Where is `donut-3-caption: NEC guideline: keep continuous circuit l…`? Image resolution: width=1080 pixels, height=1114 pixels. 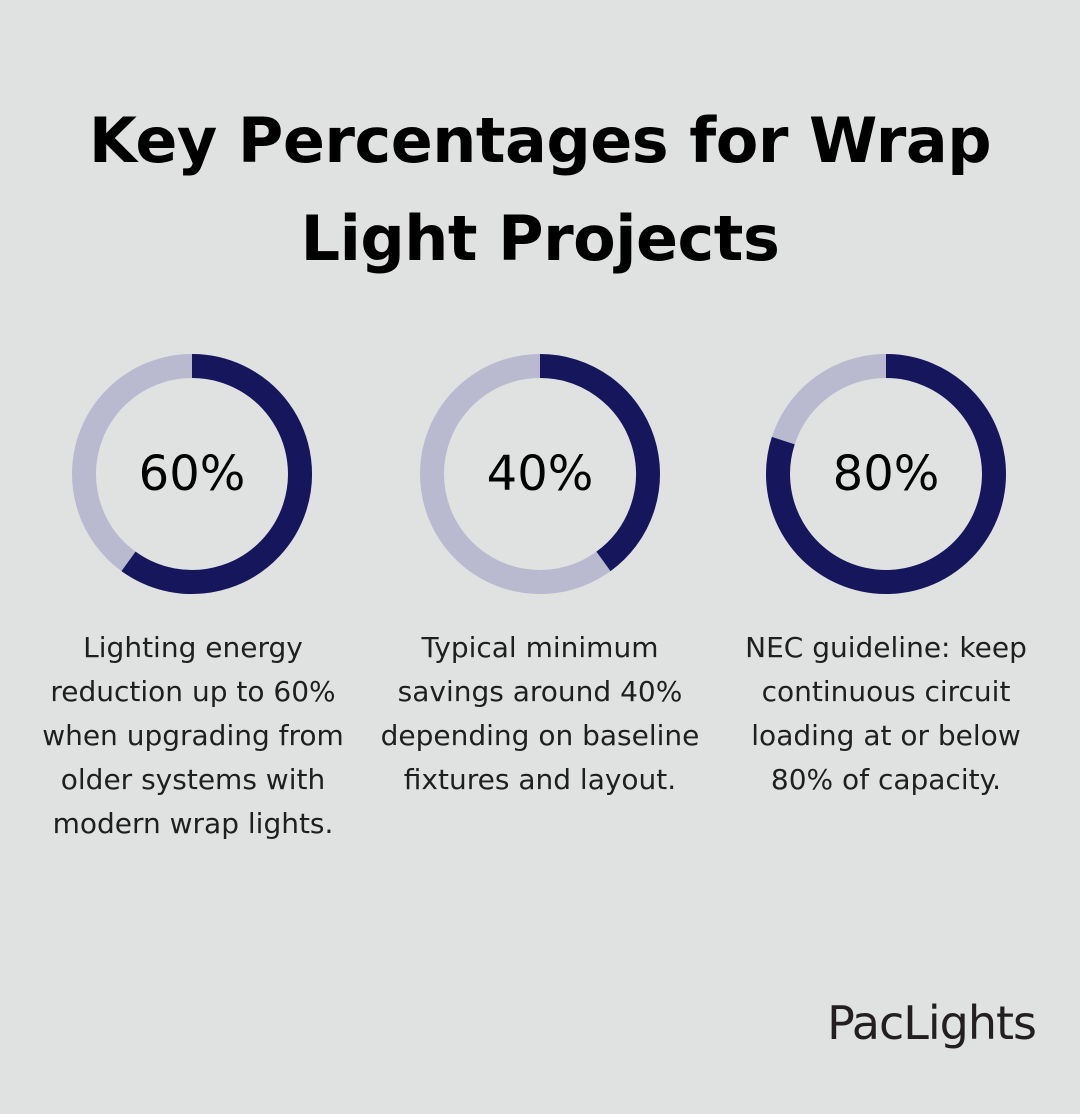 donut-3-caption: NEC guideline: keep continuous circuit l… is located at coordinates (886, 713).